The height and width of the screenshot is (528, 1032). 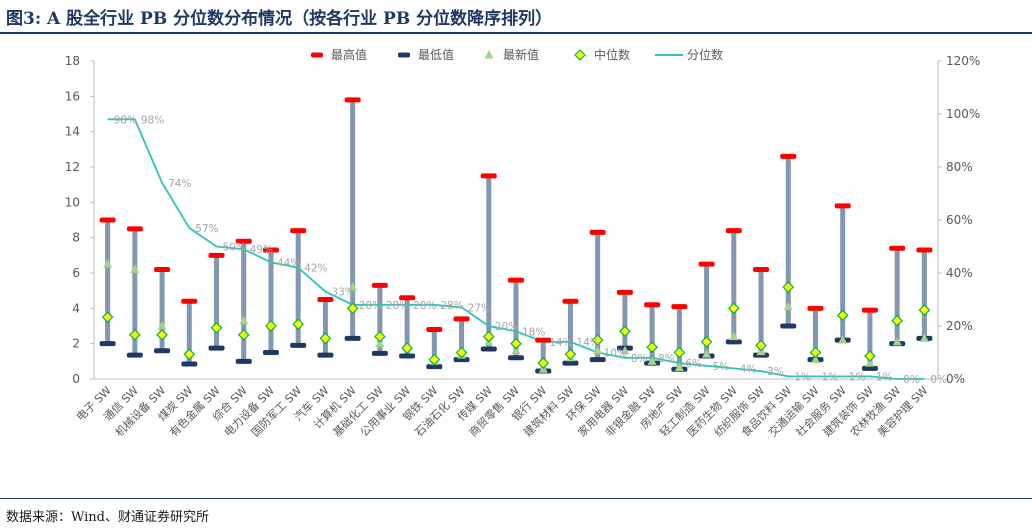 What do you see at coordinates (315, 269) in the screenshot?
I see `percentile-label: 42%` at bounding box center [315, 269].